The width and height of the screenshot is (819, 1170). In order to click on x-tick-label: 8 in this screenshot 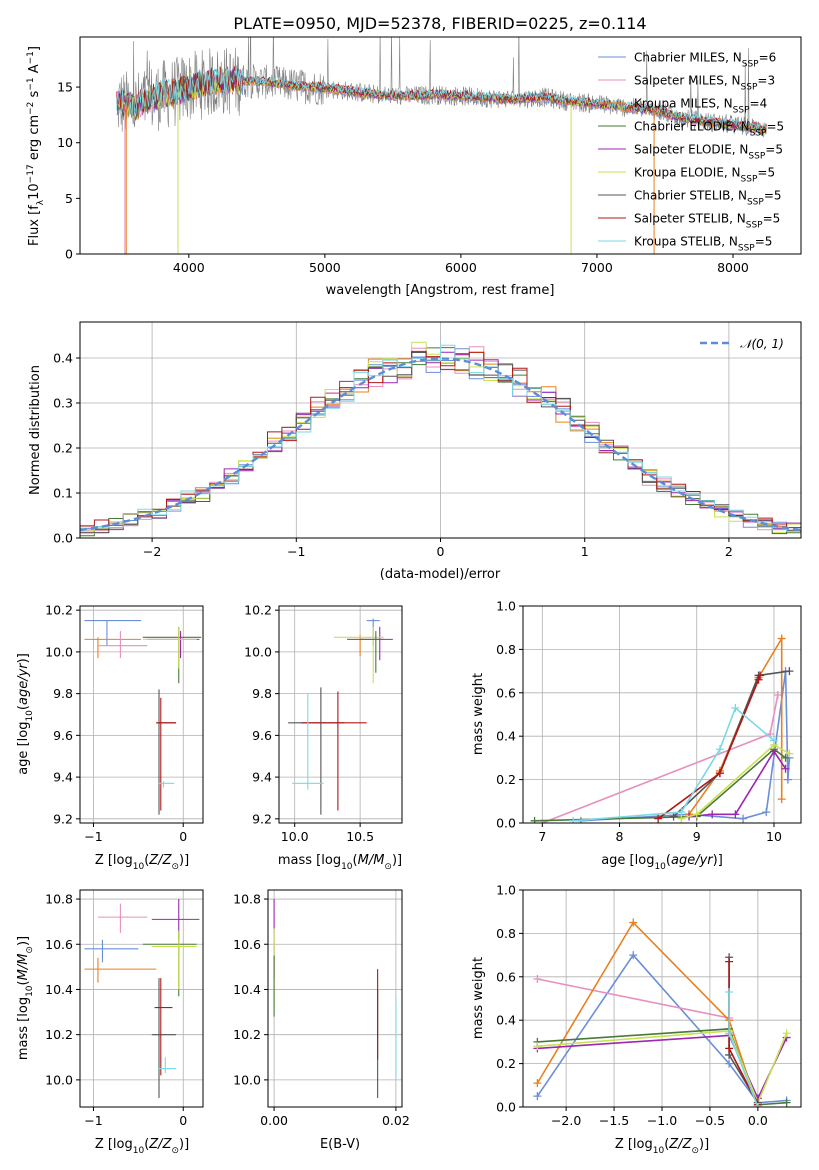, I will do `click(620, 836)`.